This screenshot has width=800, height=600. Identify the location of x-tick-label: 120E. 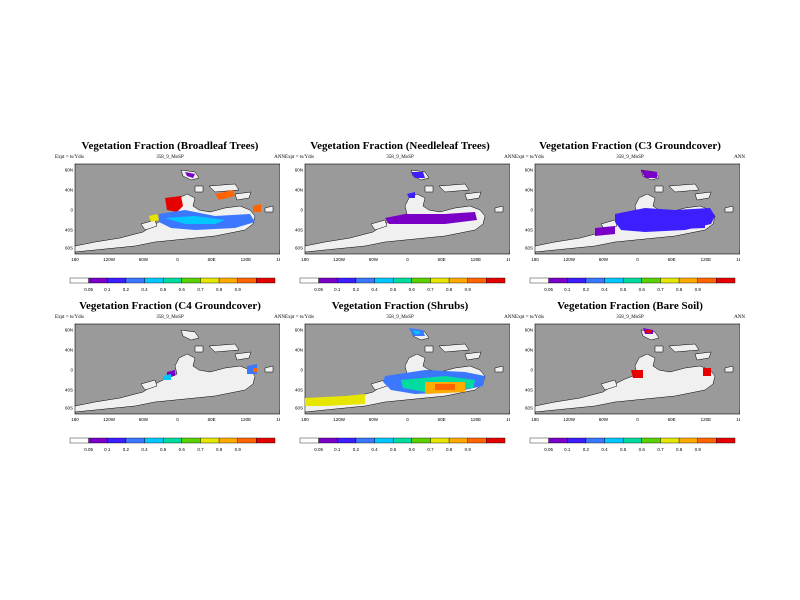
(246, 419).